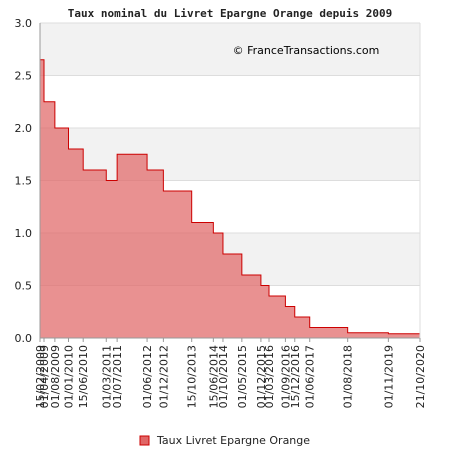  Describe the element at coordinates (55, 376) in the screenshot. I see `x-tick-label: 01/08/2009` at that location.